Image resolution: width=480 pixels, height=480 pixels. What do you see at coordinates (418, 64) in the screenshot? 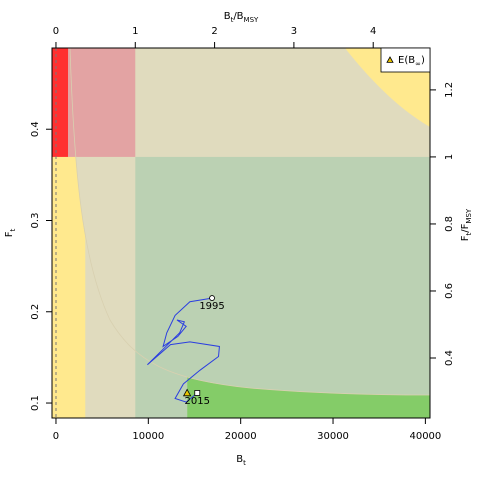
I see `legend-label-part: ∞` at bounding box center [418, 64].